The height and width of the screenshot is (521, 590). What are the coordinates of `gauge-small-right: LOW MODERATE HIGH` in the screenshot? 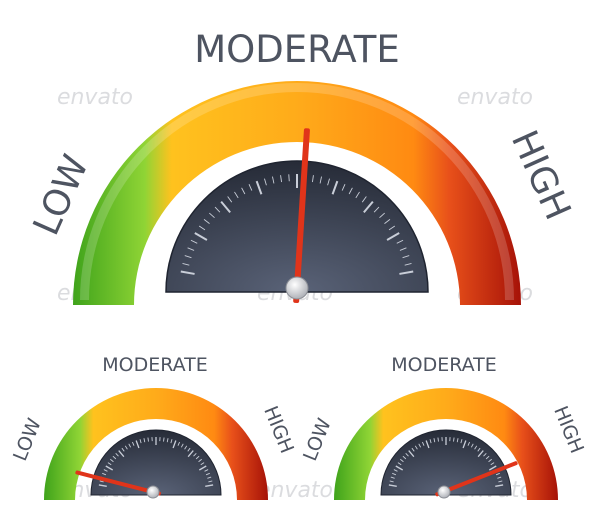 It's located at (443, 427).